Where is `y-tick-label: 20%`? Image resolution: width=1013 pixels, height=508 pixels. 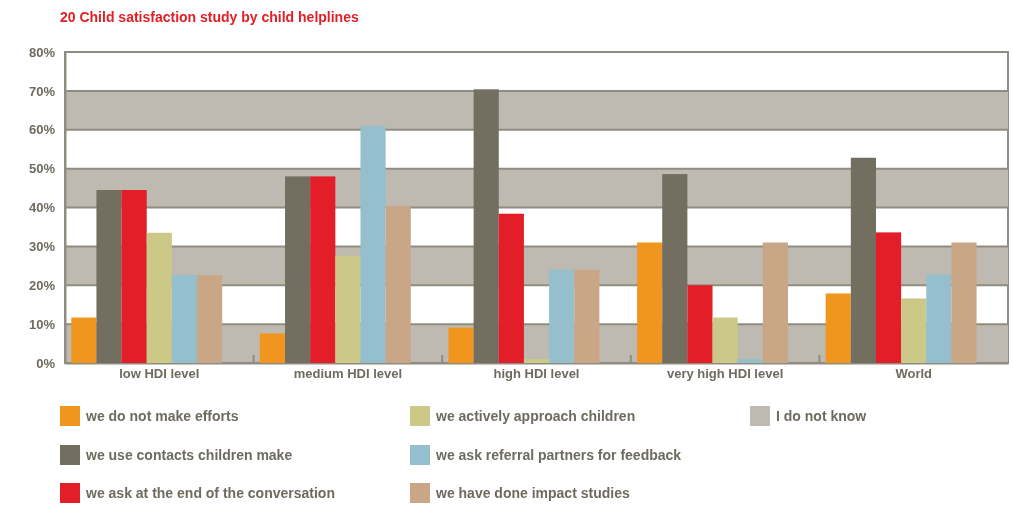
y-tick-label: 20% is located at coordinates (42, 285).